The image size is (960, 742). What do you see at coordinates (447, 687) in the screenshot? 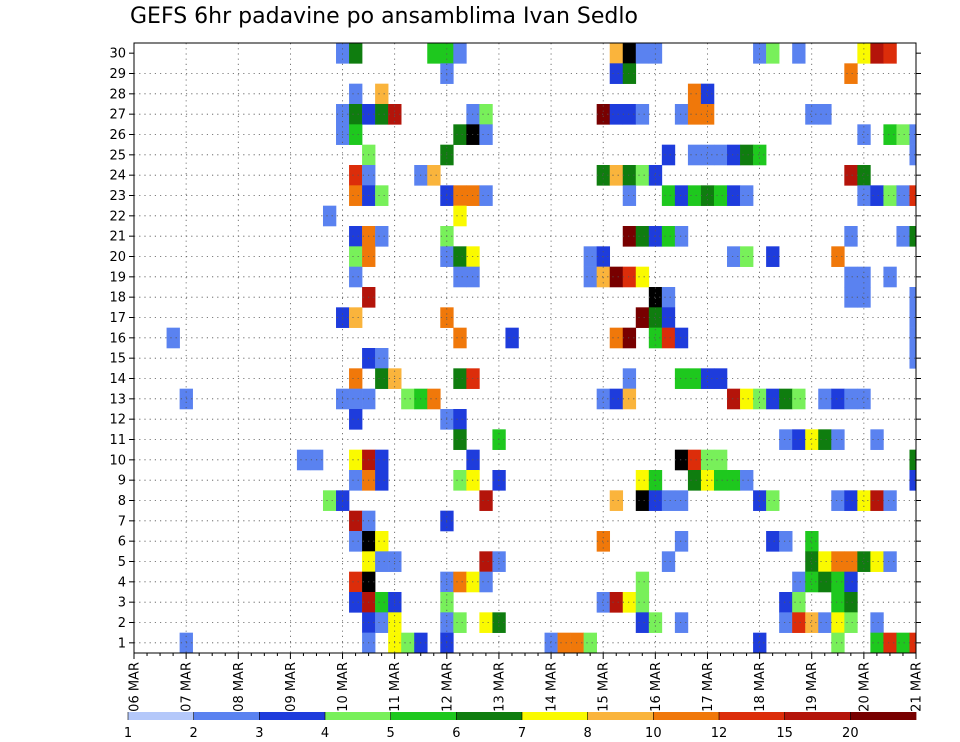
I see `x-tick-label: 12 MAR` at bounding box center [447, 687].